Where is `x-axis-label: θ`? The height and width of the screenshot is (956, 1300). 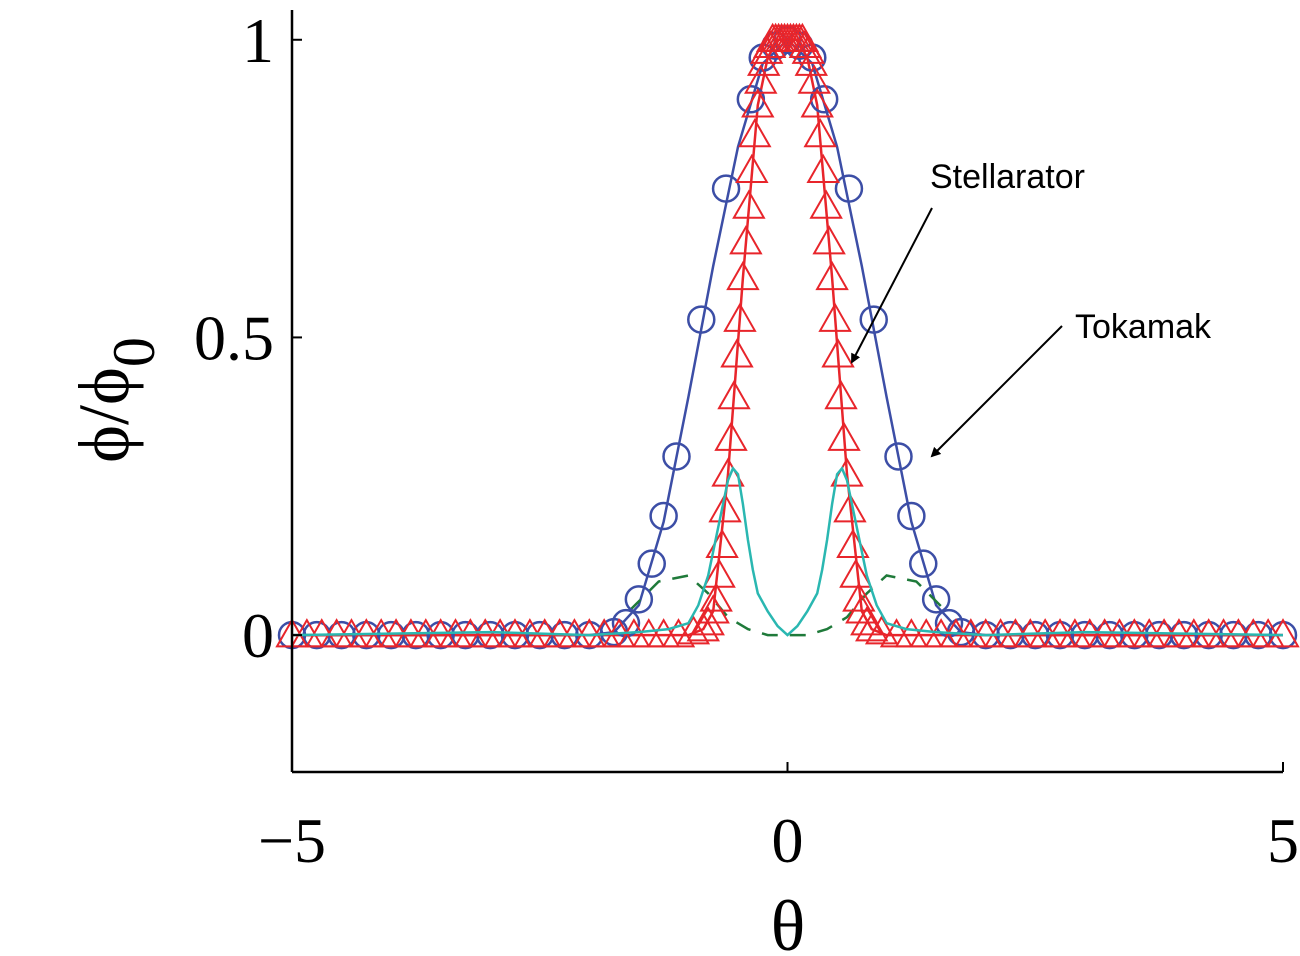 x-axis-label: θ is located at coordinates (788, 921).